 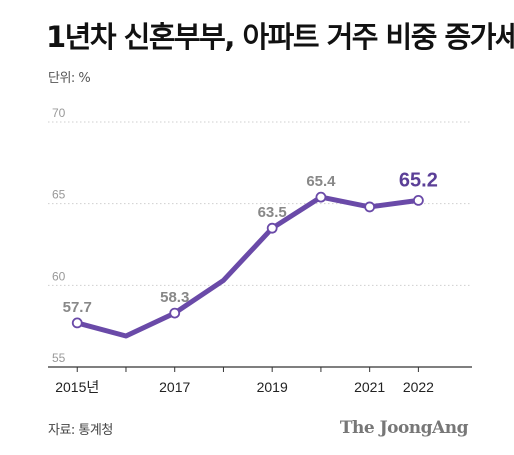 I want to click on y-tick-label-70: 70, so click(x=59, y=113).